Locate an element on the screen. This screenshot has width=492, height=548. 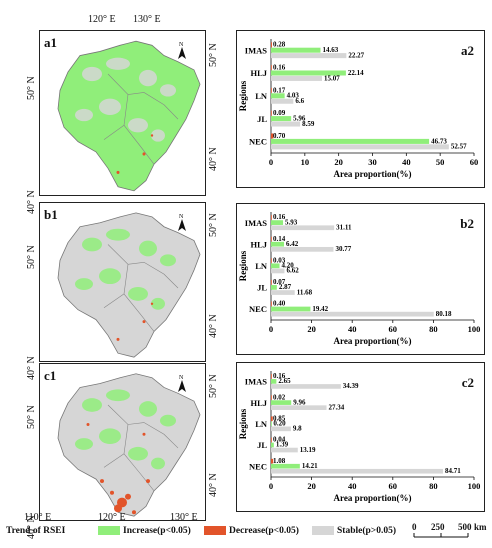
value-label-increase-ln: 0.20 is located at coordinates (279, 424).